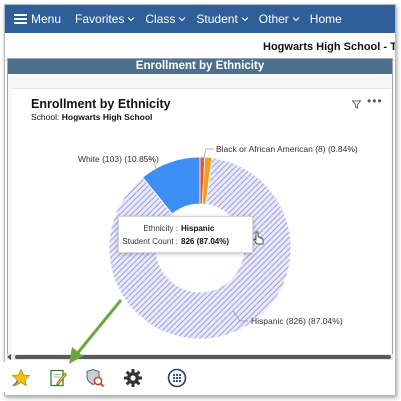 This screenshot has height=401, width=401. I want to click on edit-note-icon, so click(58, 378).